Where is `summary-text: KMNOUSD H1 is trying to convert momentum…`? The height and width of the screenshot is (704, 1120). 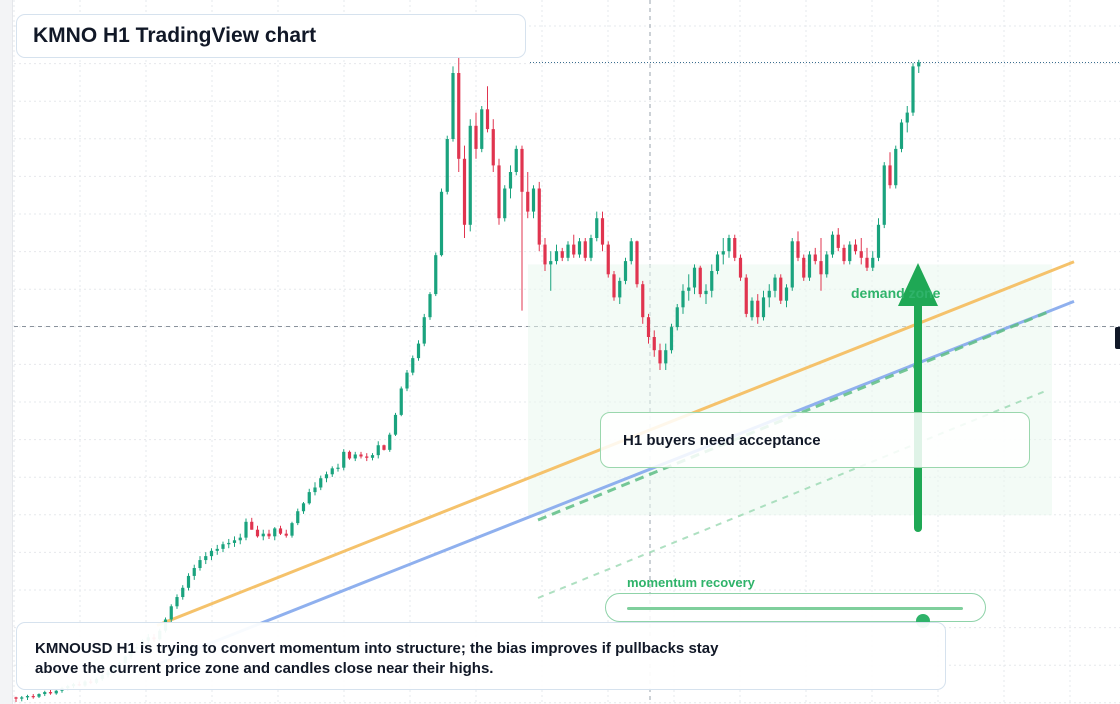 summary-text: KMNOUSD H1 is trying to convert momentum… is located at coordinates (377, 658).